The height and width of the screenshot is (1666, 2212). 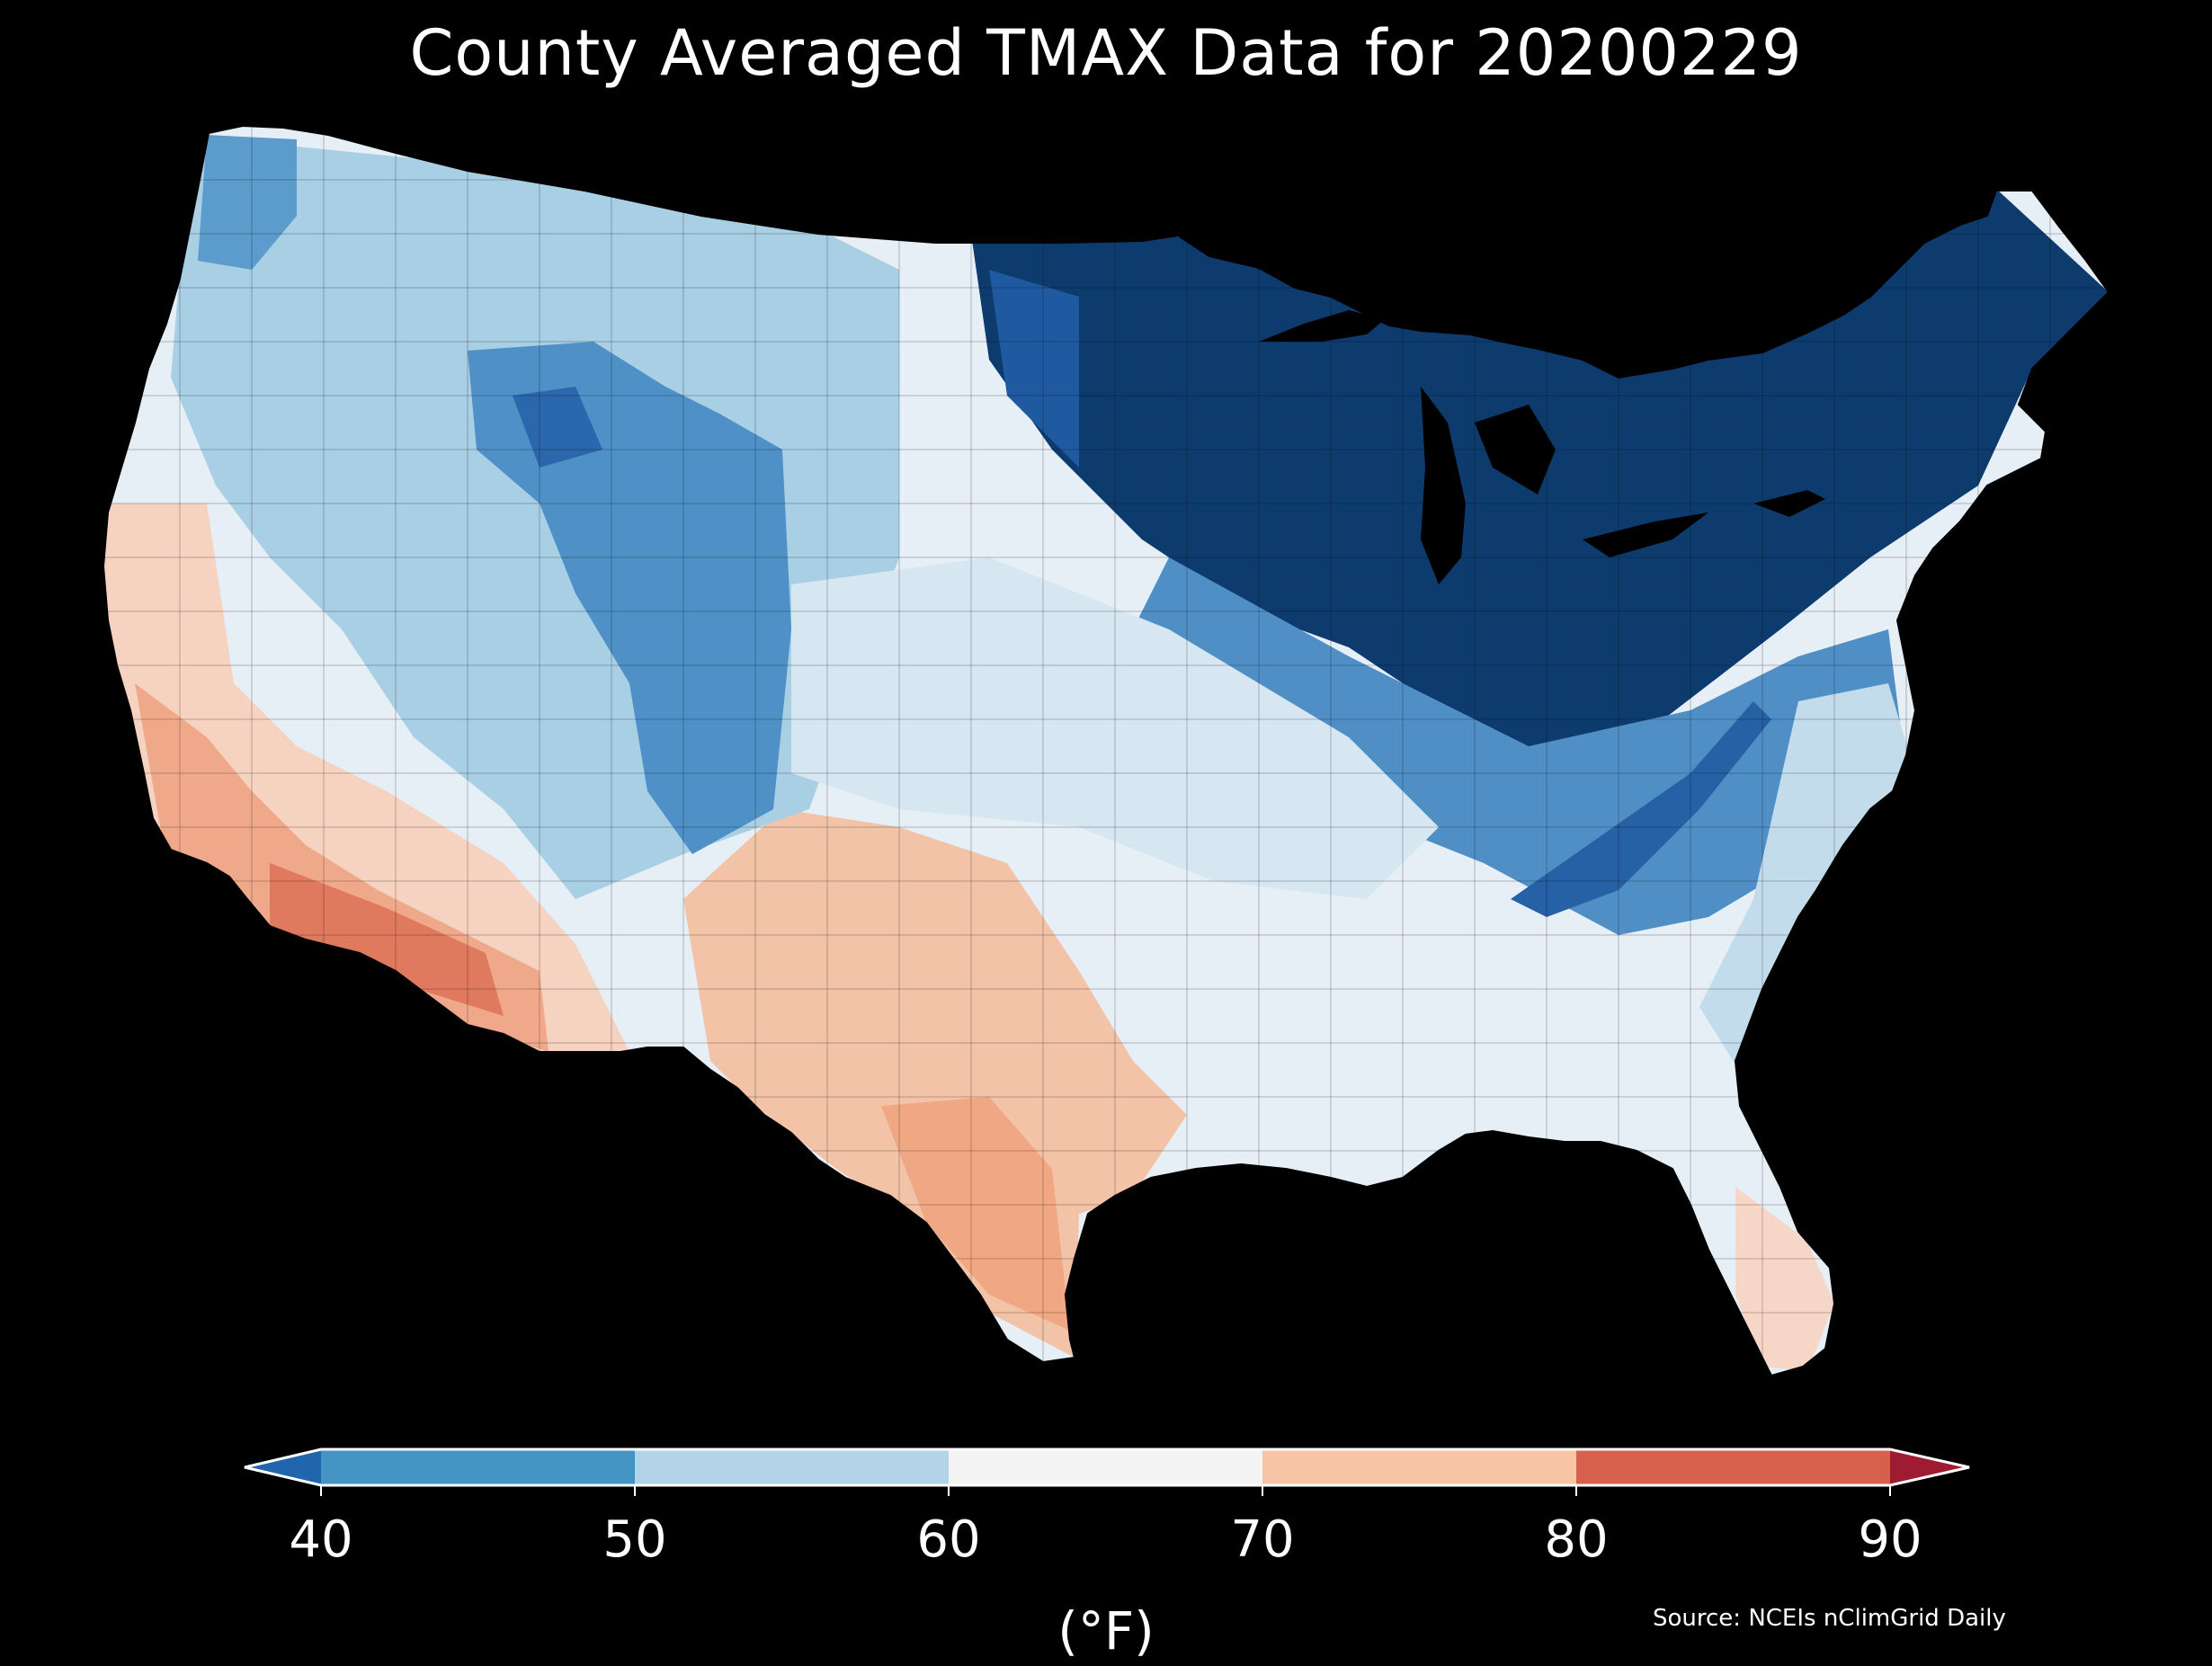 I want to click on colorbar-units-label: (°F), so click(x=1106, y=1631).